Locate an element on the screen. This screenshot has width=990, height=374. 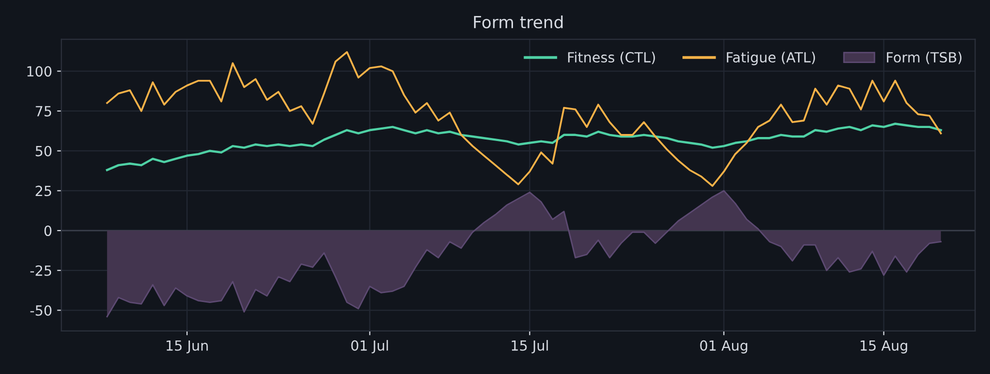
x-tick-label: 15 Jun is located at coordinates (187, 347).